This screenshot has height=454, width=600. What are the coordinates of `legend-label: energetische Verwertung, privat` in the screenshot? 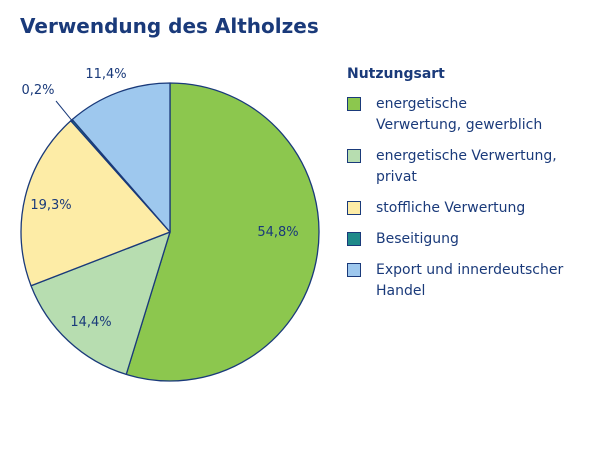 It's located at (466, 166).